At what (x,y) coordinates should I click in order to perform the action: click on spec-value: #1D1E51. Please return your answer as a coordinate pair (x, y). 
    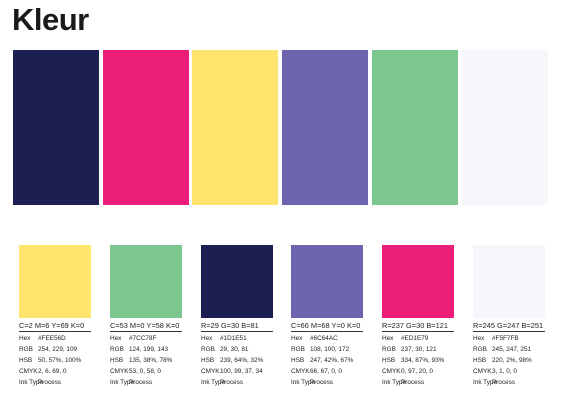
    Looking at the image, I should click on (233, 338).